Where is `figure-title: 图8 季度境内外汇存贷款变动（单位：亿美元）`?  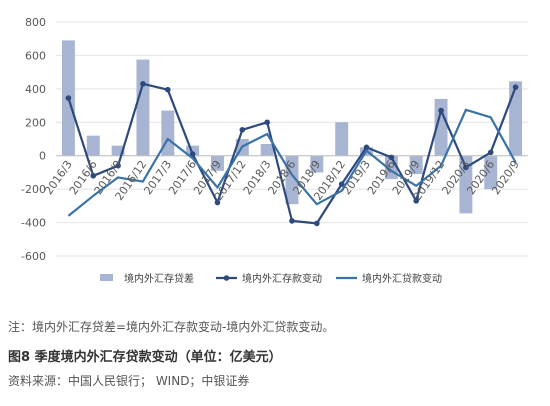
figure-title: 图8 季度境内外汇存贷款变动（单位：亿美元） is located at coordinates (145, 357).